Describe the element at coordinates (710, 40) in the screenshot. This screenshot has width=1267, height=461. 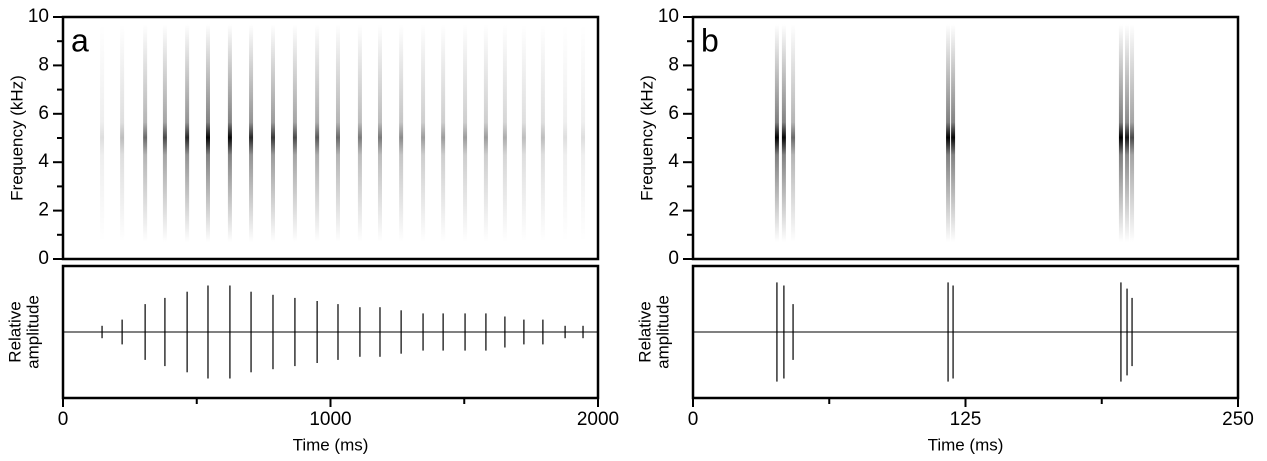
I see `panel-label: b` at that location.